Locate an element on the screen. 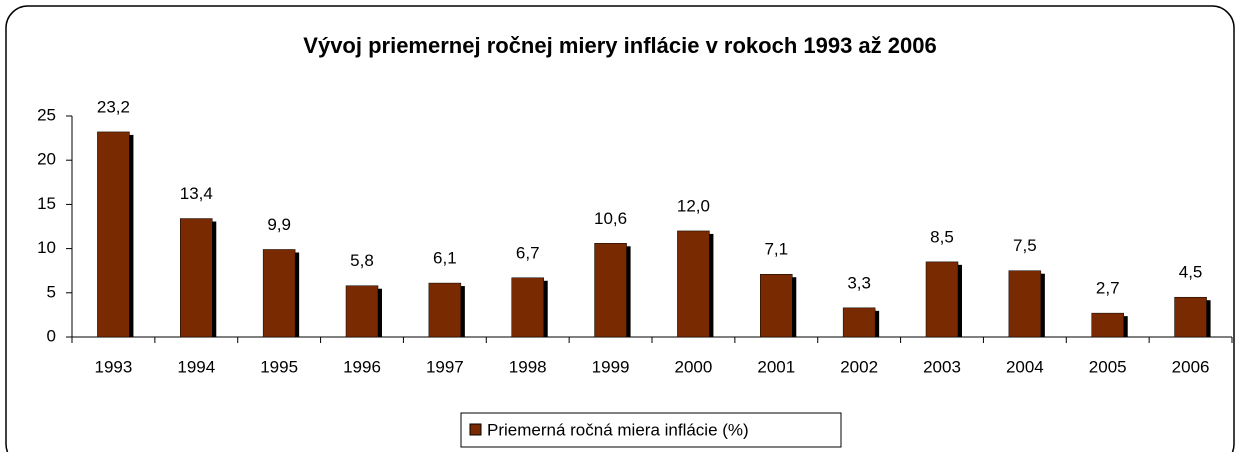 This screenshot has height=452, width=1240. x-tick-label: 1999 is located at coordinates (611, 366).